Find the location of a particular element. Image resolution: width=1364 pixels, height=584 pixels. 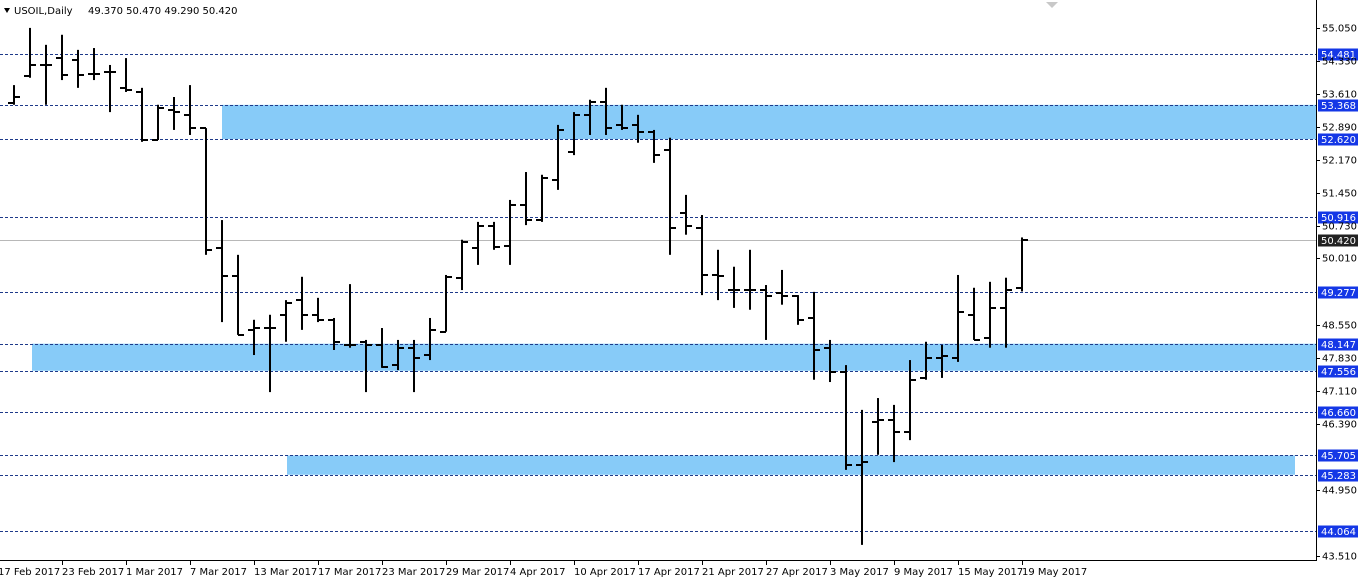

y-tick-label: 44.950 is located at coordinates (1339, 491).